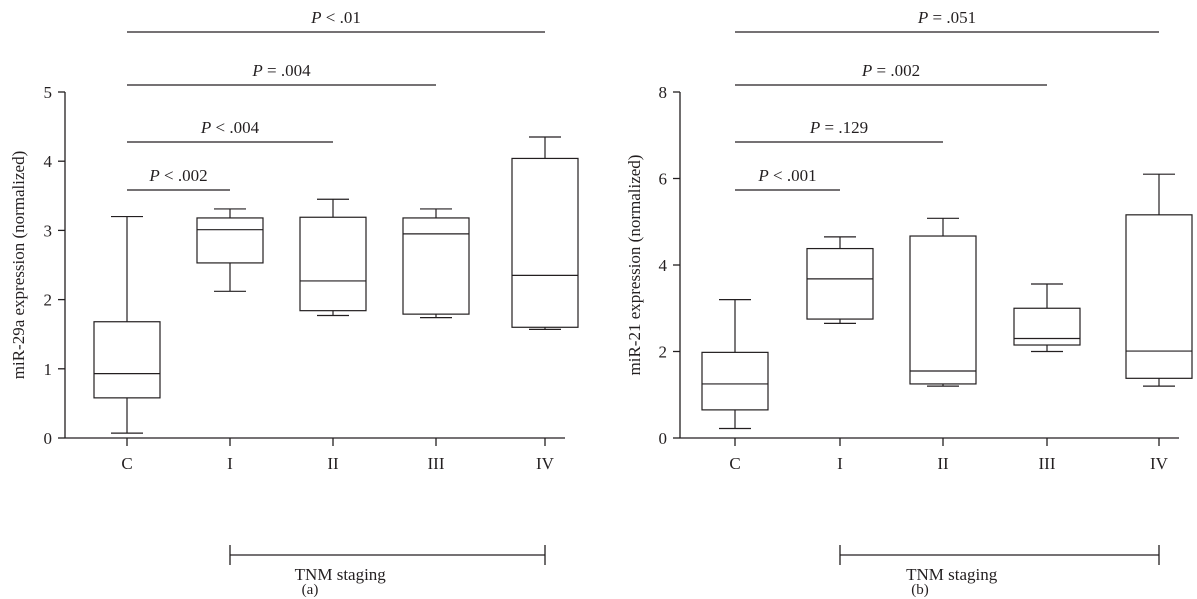 The height and width of the screenshot is (599, 1197). What do you see at coordinates (310, 590) in the screenshot?
I see `panel-label: (a)` at bounding box center [310, 590].